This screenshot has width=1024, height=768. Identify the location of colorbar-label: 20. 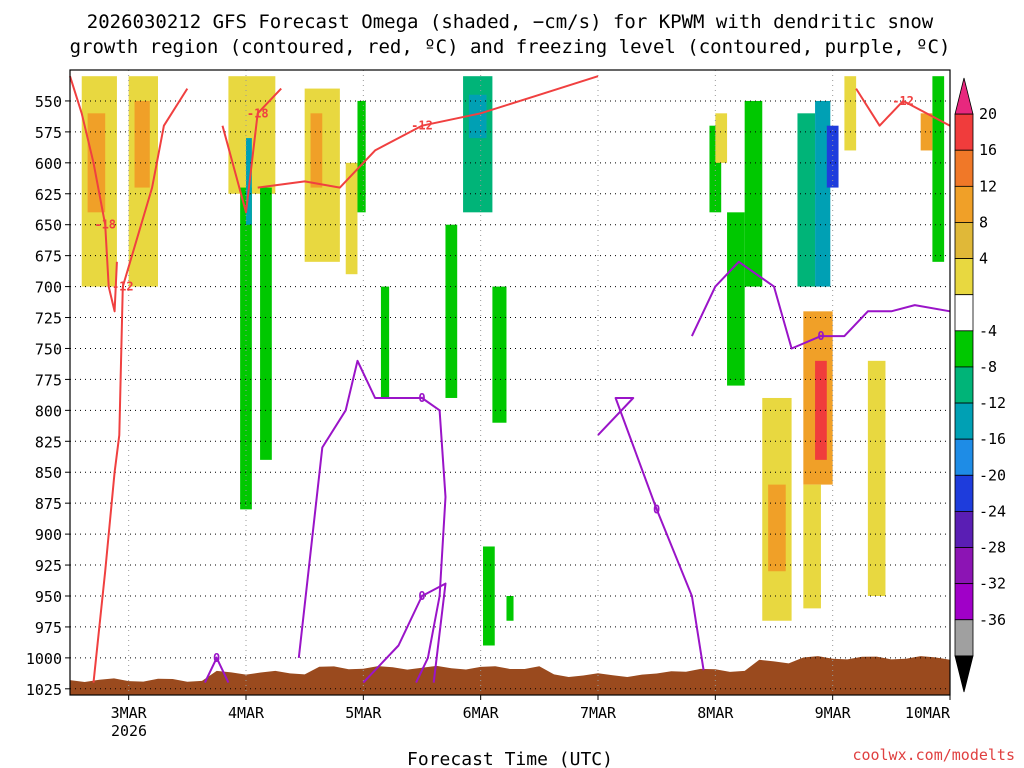
(988, 114).